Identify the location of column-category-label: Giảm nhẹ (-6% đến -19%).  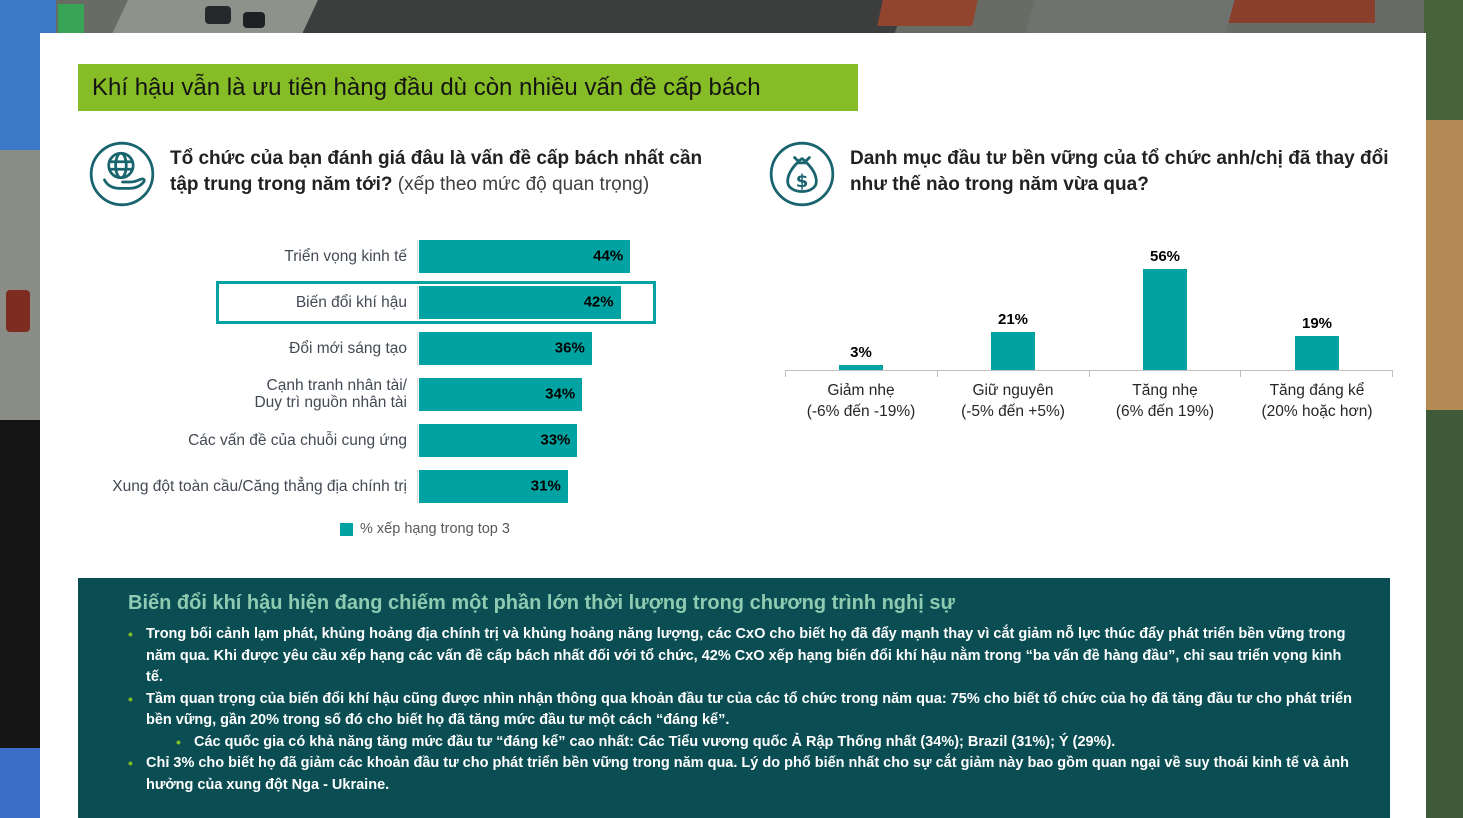
(861, 401).